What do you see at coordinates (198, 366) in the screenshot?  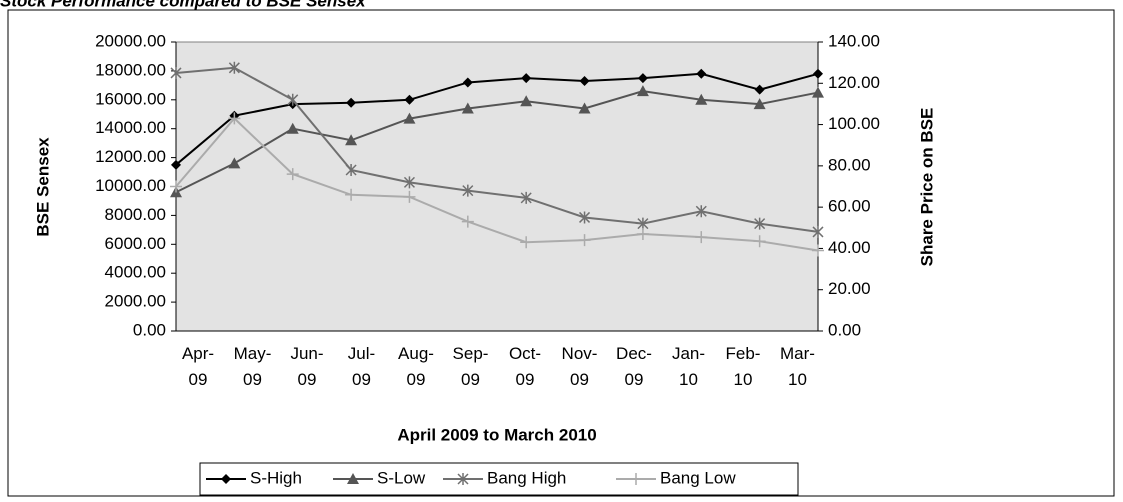 I see `x-tick-label: Apr-09` at bounding box center [198, 366].